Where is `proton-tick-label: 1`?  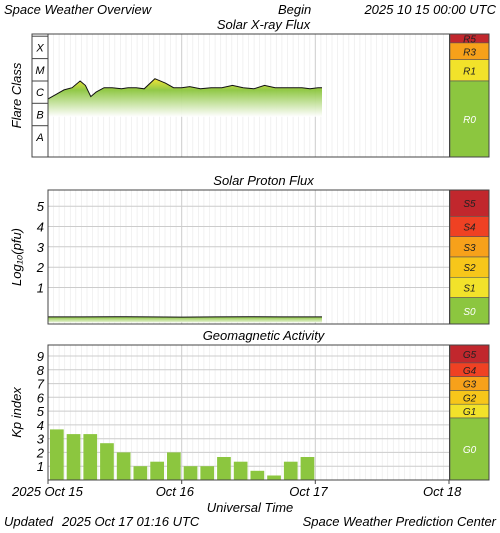
proton-tick-label: 1 is located at coordinates (40, 288).